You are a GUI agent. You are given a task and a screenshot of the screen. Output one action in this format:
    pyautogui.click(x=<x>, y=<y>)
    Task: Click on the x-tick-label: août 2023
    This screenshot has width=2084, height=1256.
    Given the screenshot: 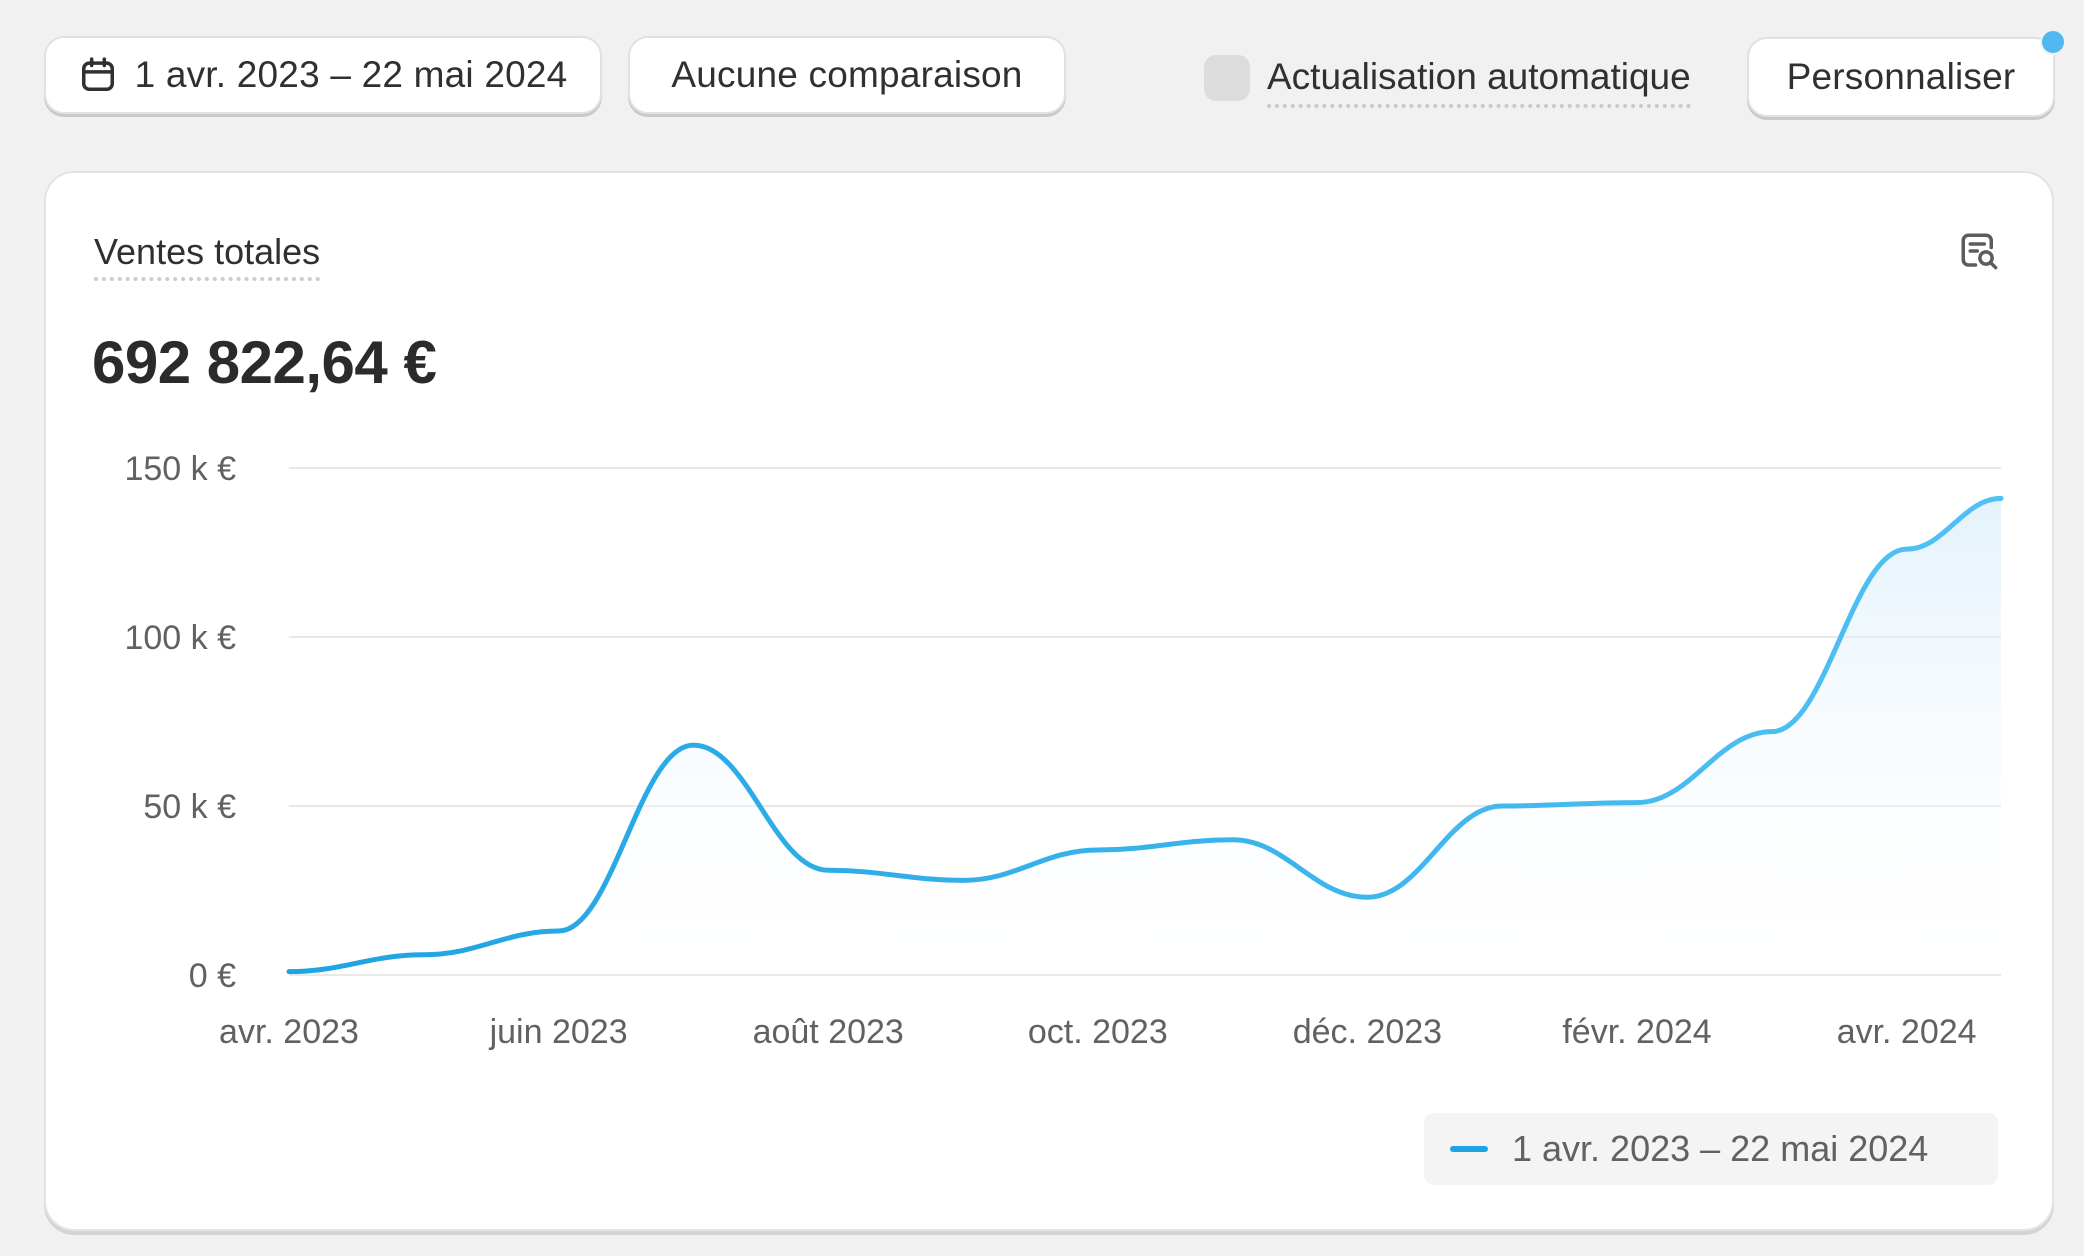 What is the action you would take?
    pyautogui.click(x=828, y=1032)
    